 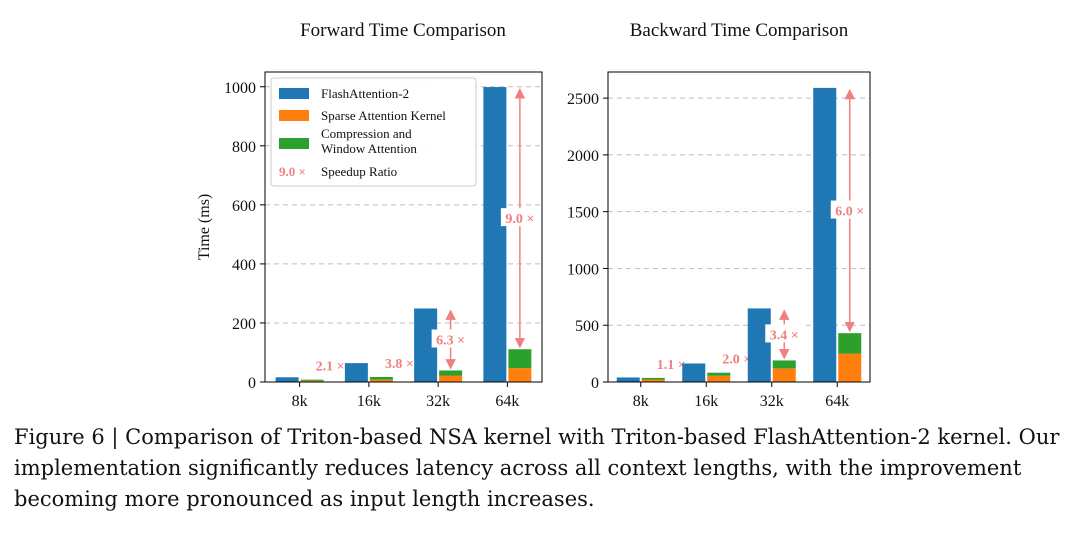 What do you see at coordinates (294, 143) in the screenshot?
I see `legend-swatch-compression` at bounding box center [294, 143].